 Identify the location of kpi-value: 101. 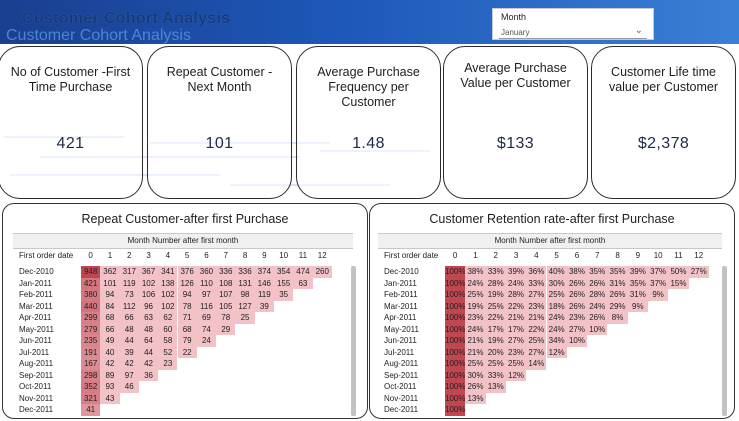
(219, 143).